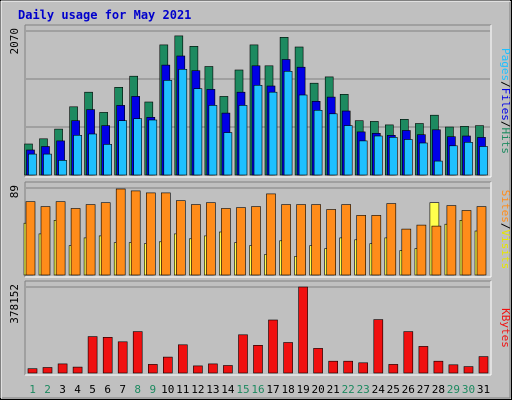 This screenshot has width=512, height=400. What do you see at coordinates (77, 389) in the screenshot?
I see `x-tick-label: 4` at bounding box center [77, 389].